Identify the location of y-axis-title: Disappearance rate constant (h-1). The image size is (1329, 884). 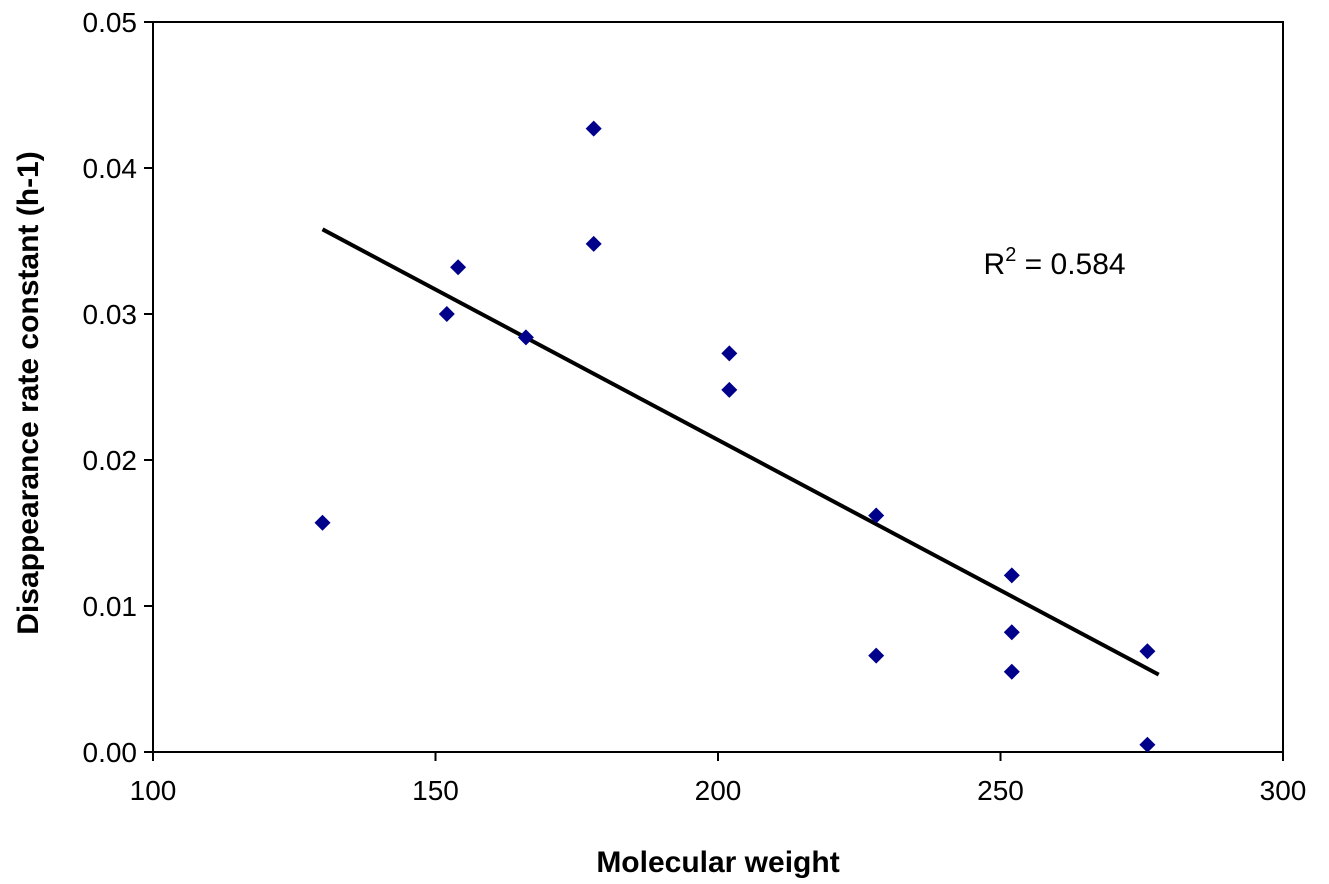
(28, 392).